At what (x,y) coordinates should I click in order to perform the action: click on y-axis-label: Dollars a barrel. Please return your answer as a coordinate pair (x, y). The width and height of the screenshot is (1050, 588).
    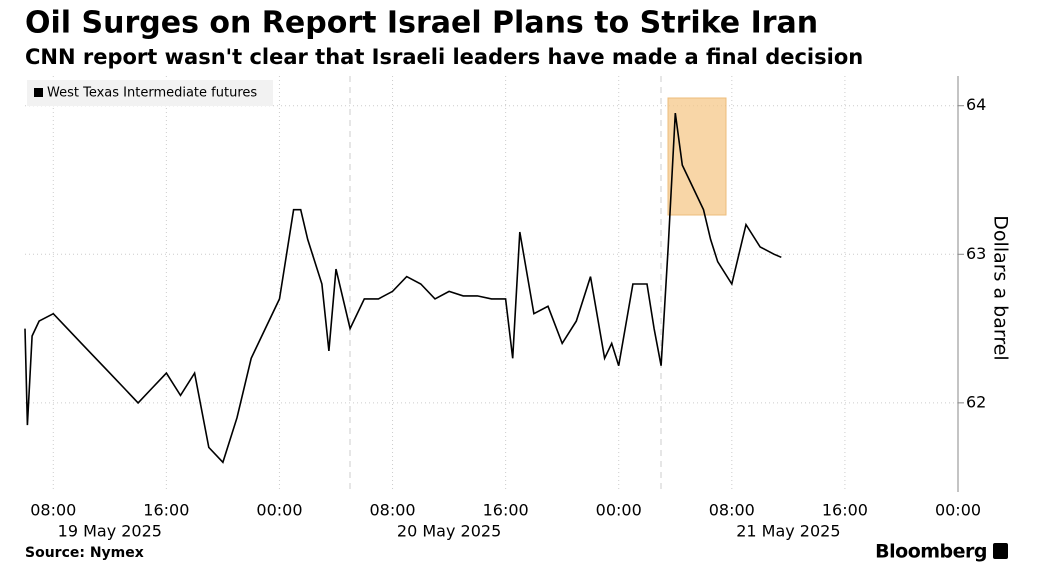
    Looking at the image, I should click on (1001, 287).